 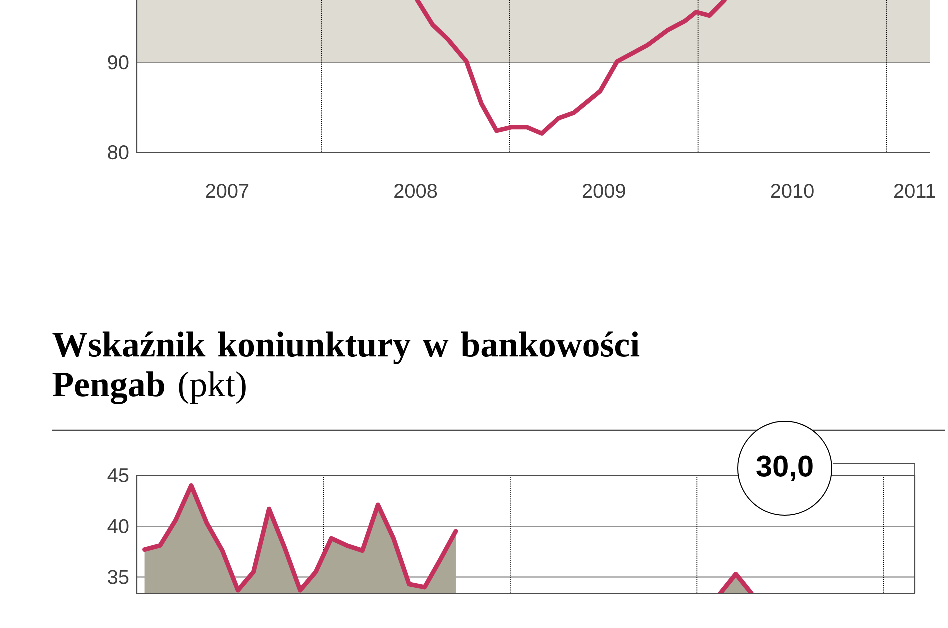 What do you see at coordinates (792, 191) in the screenshot?
I see `x-tick-label: 2010` at bounding box center [792, 191].